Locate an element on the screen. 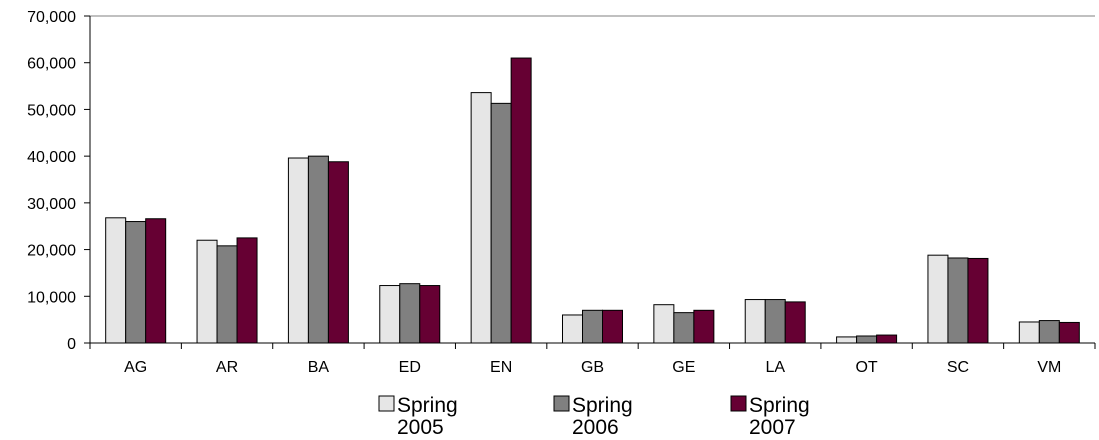  y-tick-label: 50,000 is located at coordinates (51, 110).